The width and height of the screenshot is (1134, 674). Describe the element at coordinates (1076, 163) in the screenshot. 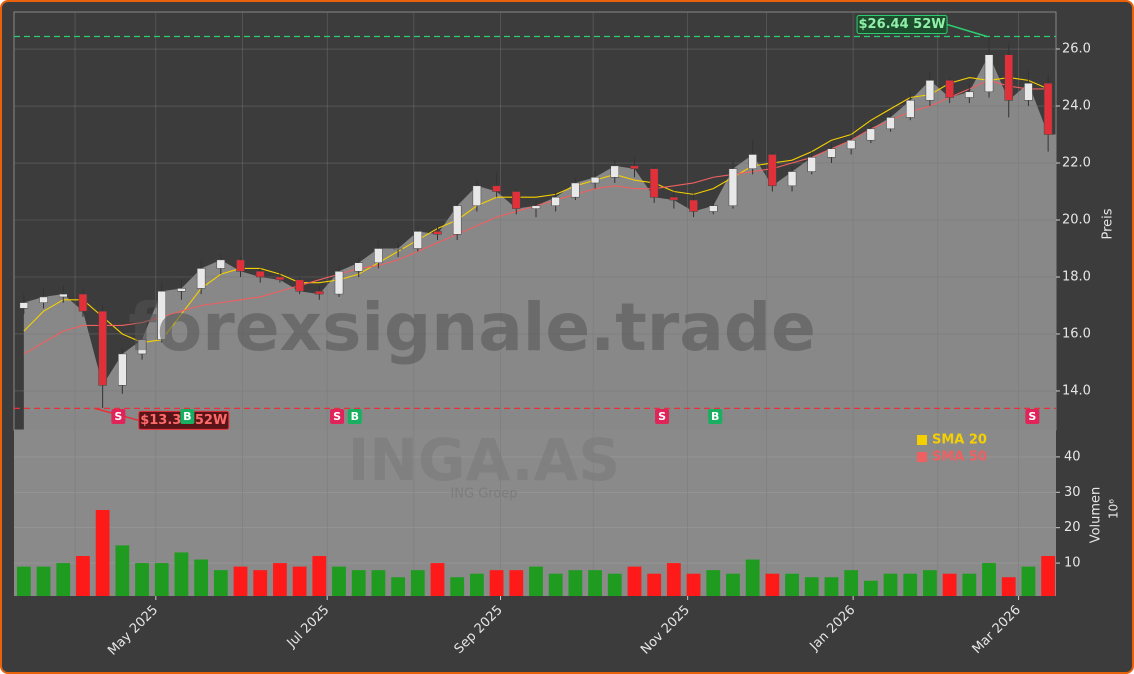

I see `y-tick-label: 22.0` at that location.